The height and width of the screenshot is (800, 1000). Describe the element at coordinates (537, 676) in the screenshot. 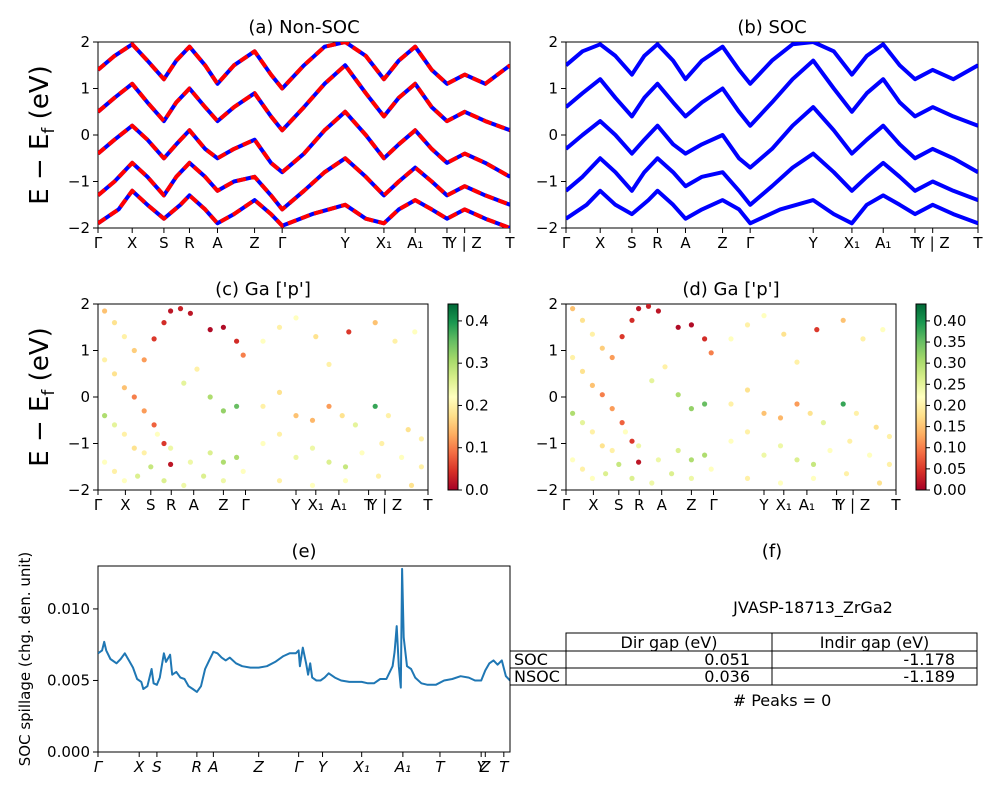

I see `table-row-label: NSOC` at that location.